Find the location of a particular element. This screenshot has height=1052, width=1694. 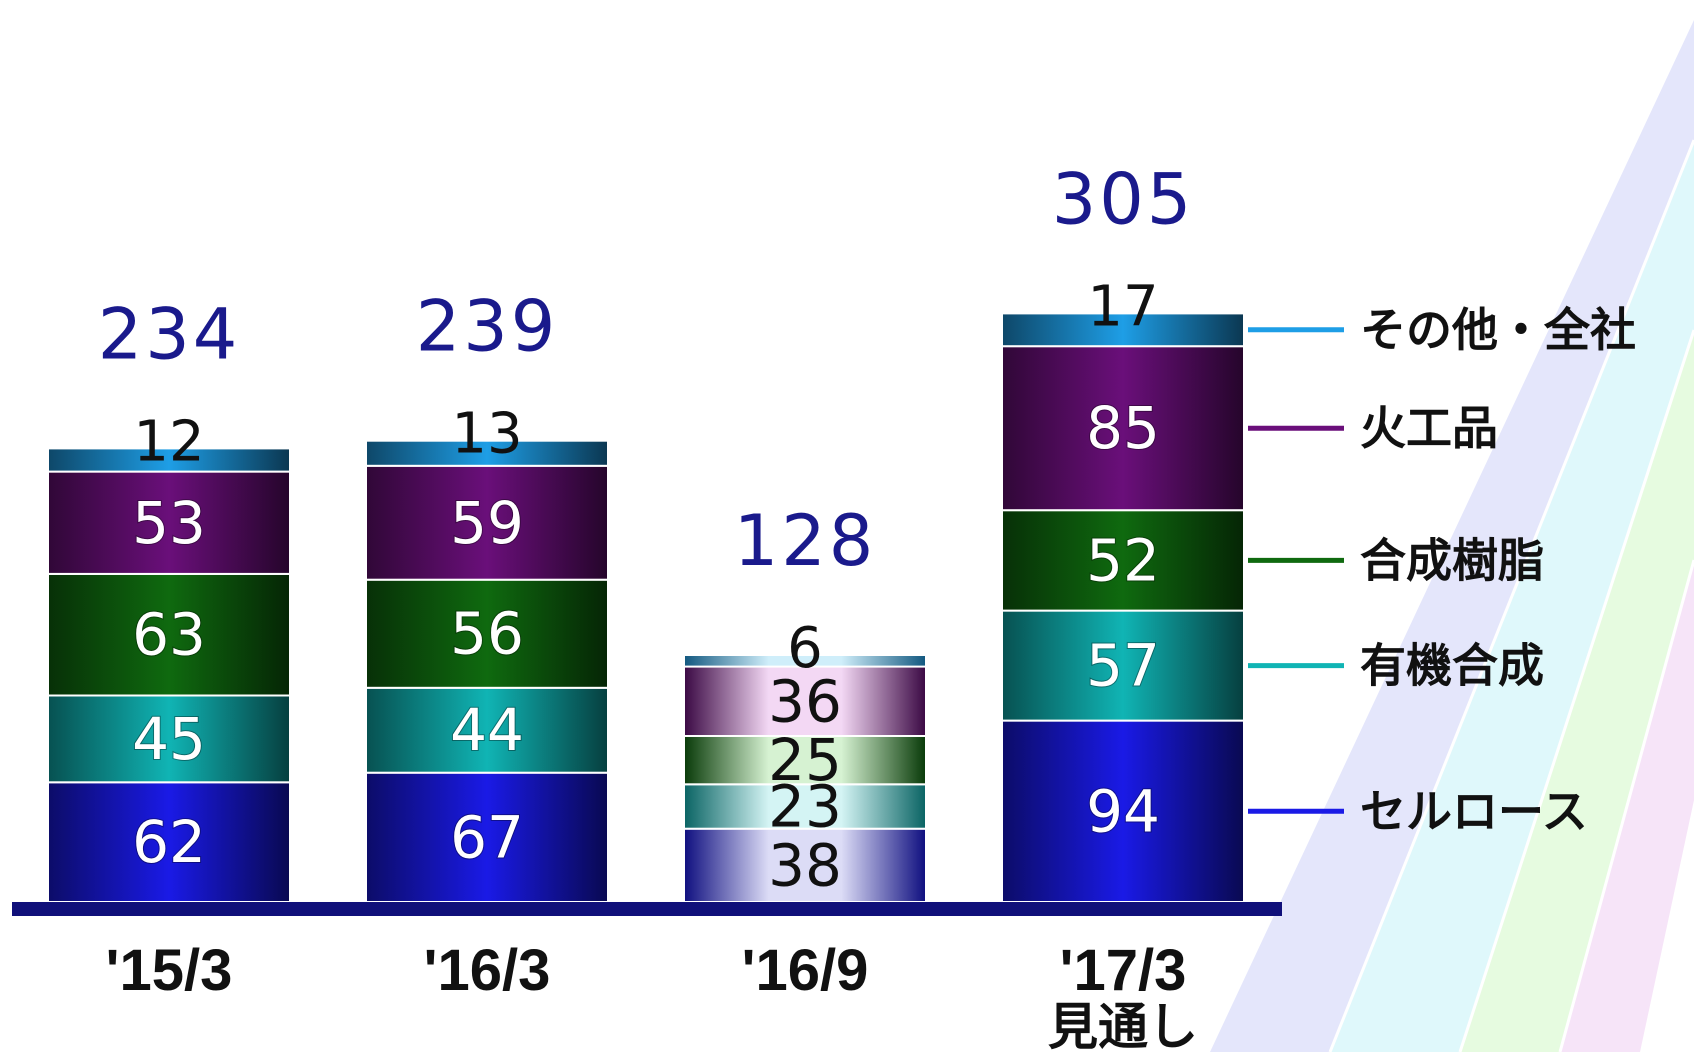

segment-label-17-3-0: 94 is located at coordinates (1123, 811).